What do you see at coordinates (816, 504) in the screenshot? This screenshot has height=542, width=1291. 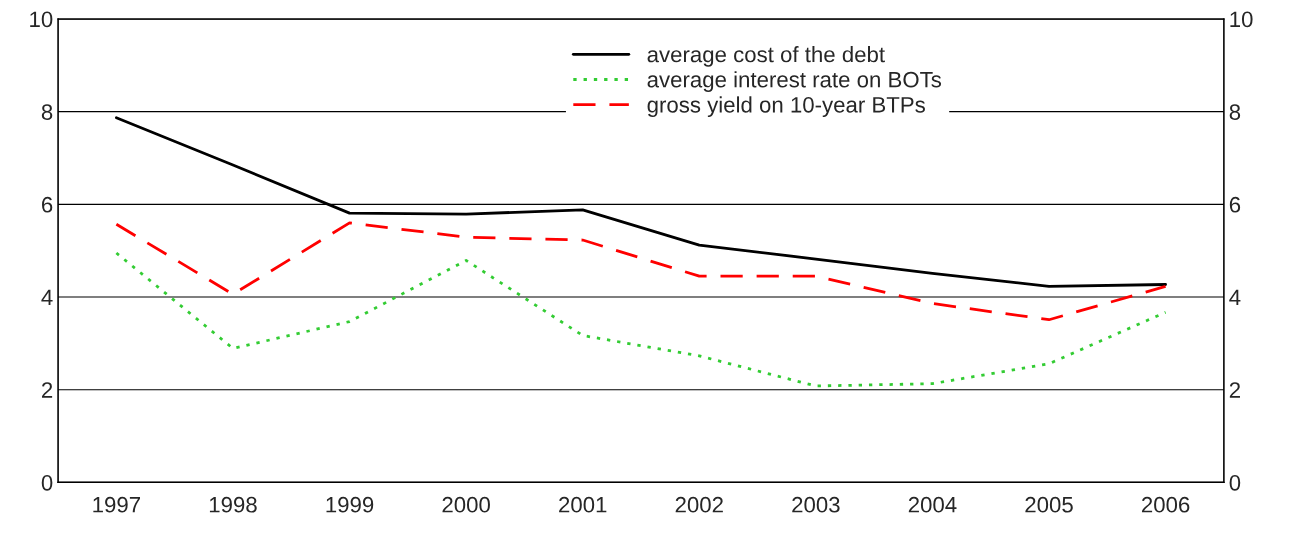 I see `x-tick-label: 2003` at bounding box center [816, 504].